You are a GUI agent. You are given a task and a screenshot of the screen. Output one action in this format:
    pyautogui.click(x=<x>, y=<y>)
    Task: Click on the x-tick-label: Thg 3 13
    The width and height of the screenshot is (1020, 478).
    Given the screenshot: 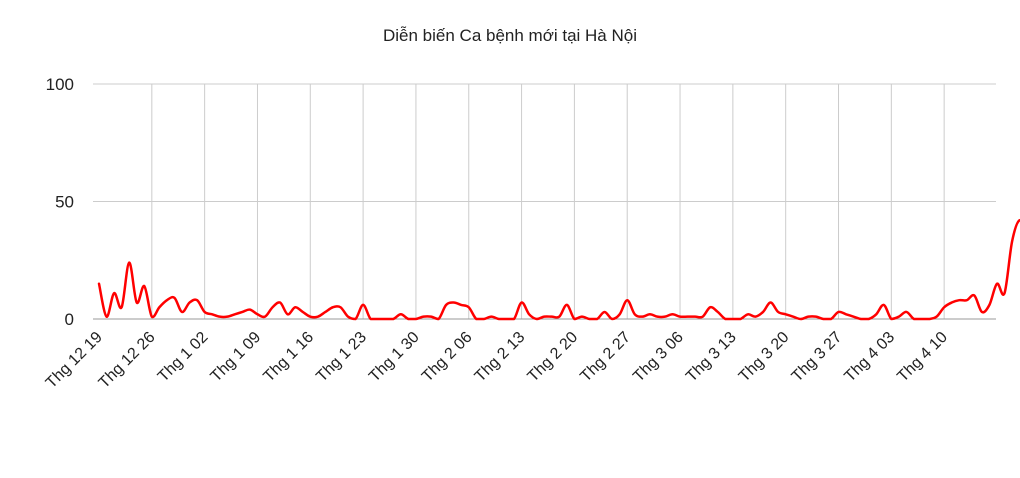 What is the action you would take?
    pyautogui.click(x=711, y=357)
    